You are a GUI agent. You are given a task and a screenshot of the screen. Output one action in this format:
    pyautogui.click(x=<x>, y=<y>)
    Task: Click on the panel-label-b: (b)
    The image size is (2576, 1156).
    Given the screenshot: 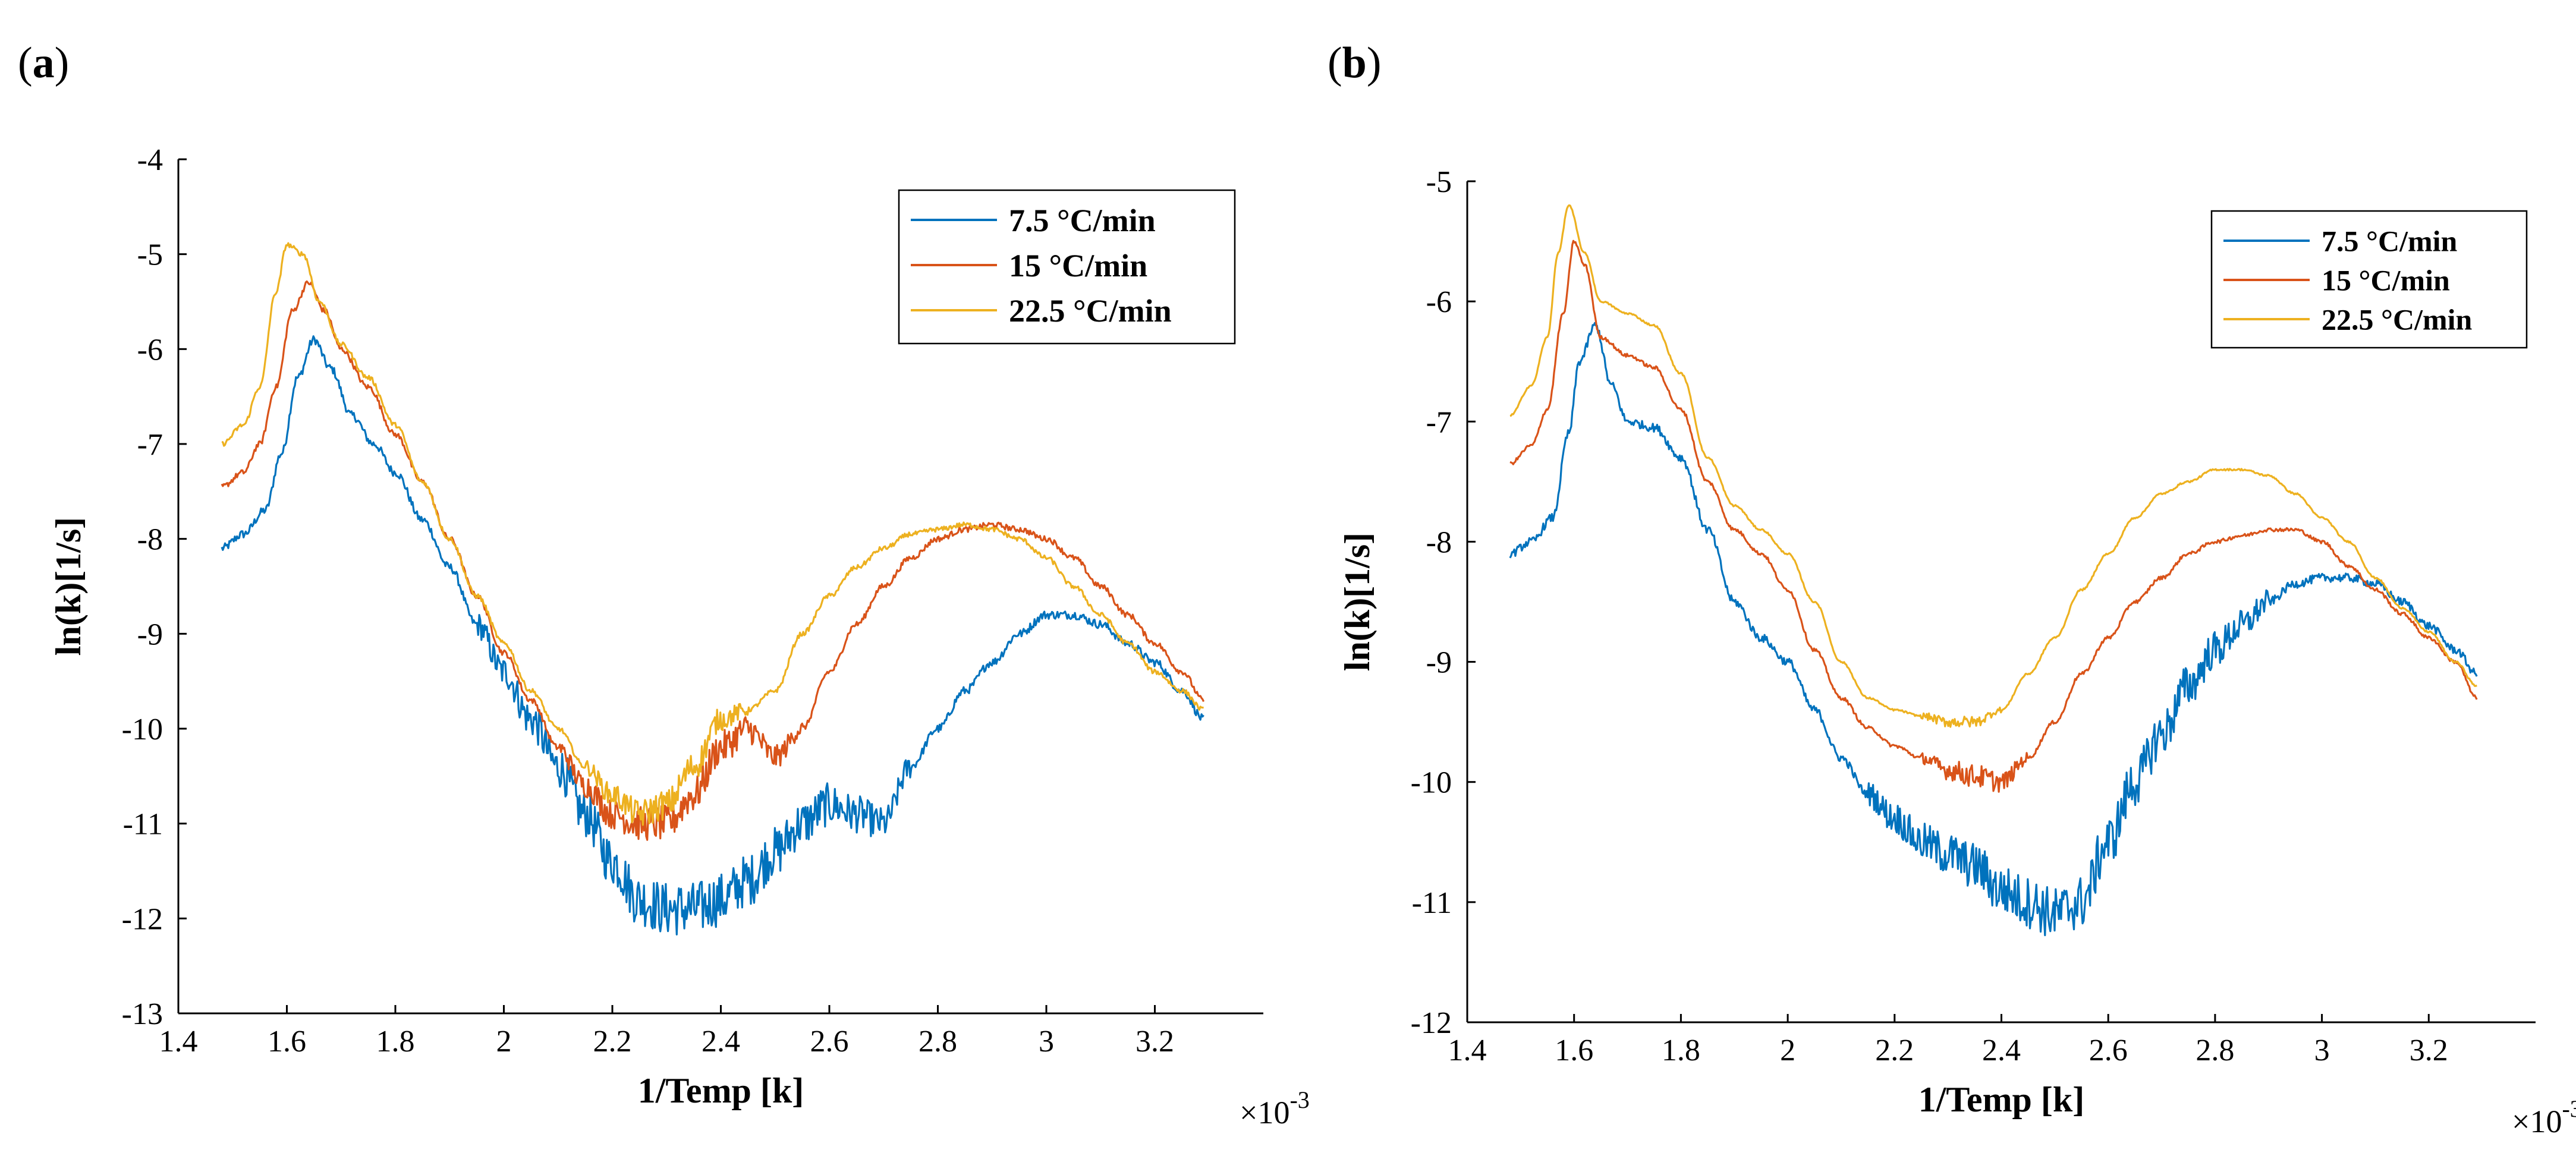 What is the action you would take?
    pyautogui.click(x=1354, y=63)
    